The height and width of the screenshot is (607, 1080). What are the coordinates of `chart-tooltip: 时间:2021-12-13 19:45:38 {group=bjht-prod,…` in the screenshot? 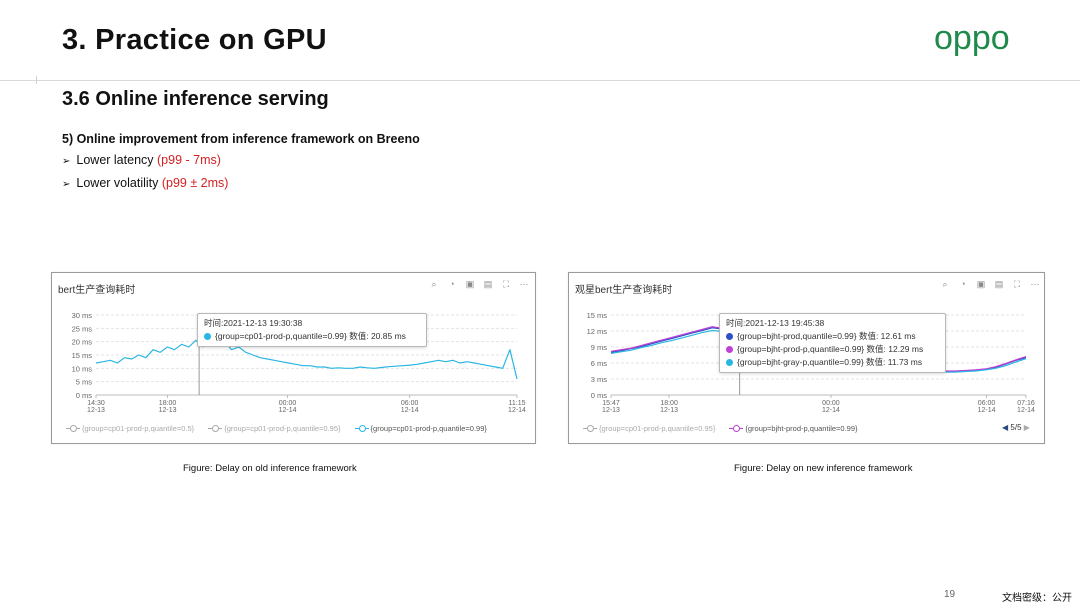 It's located at (832, 343).